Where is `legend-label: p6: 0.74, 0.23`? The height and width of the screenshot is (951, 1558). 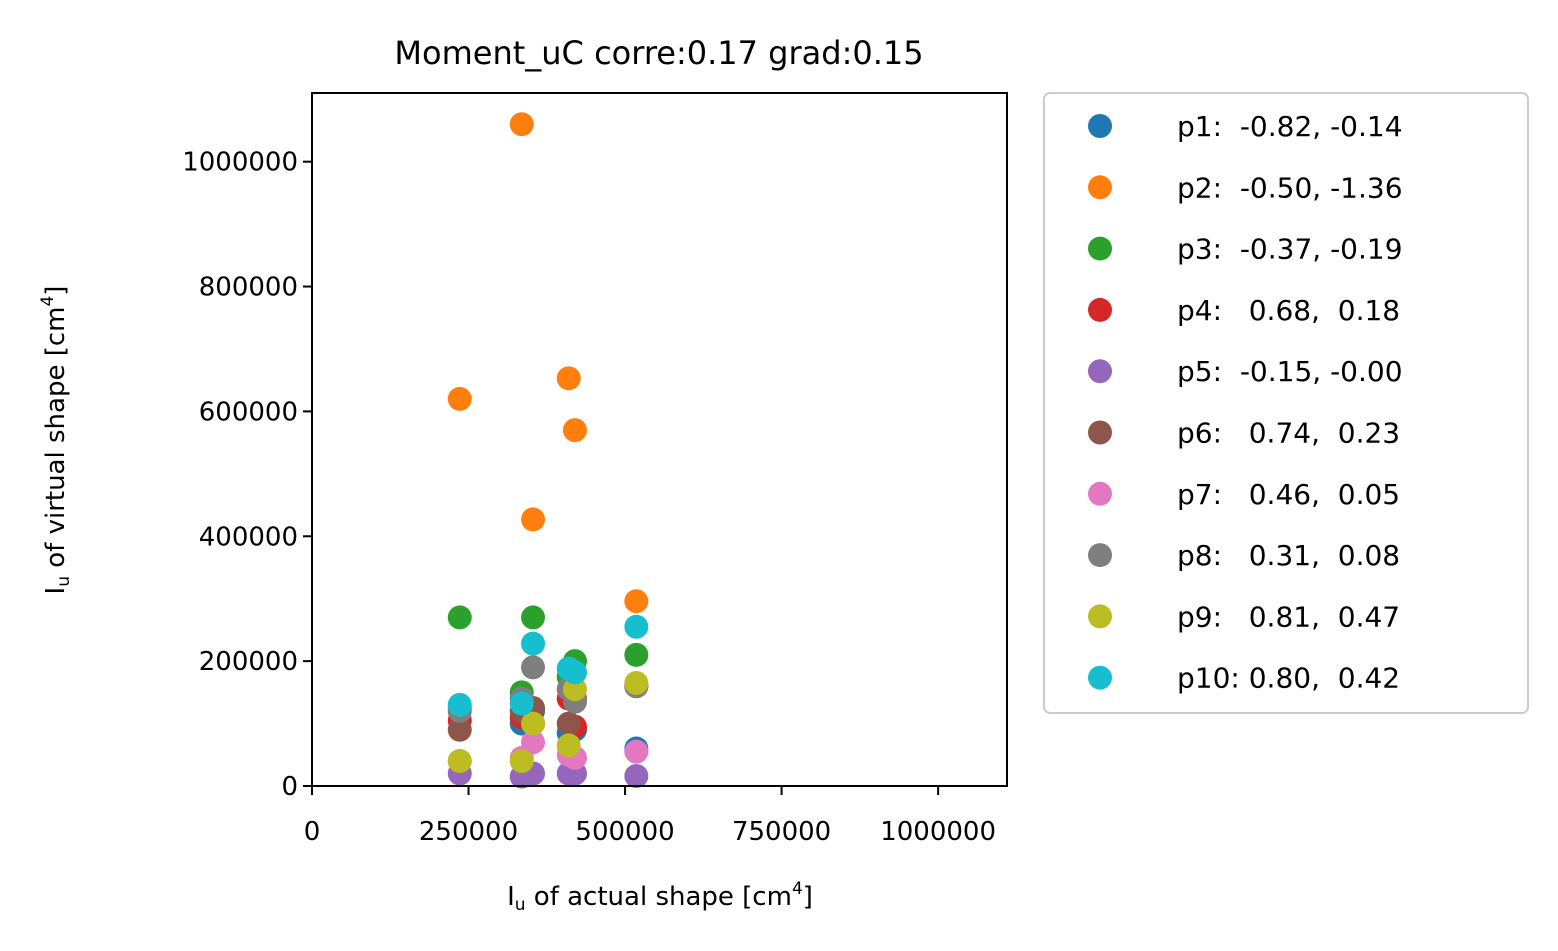
legend-label: p6: 0.74, 0.23 is located at coordinates (1288, 433).